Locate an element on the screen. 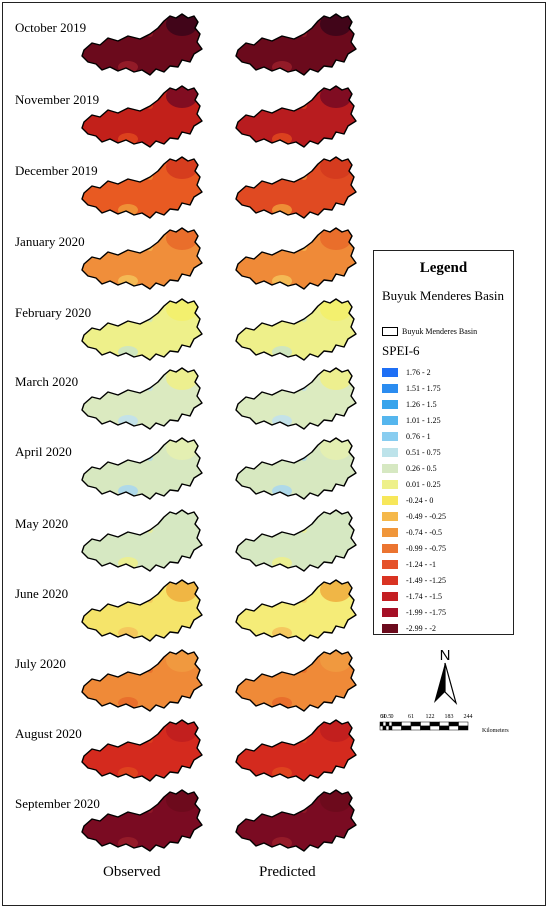 This screenshot has width=550, height=910. month-label: November 2019 is located at coordinates (57, 99).